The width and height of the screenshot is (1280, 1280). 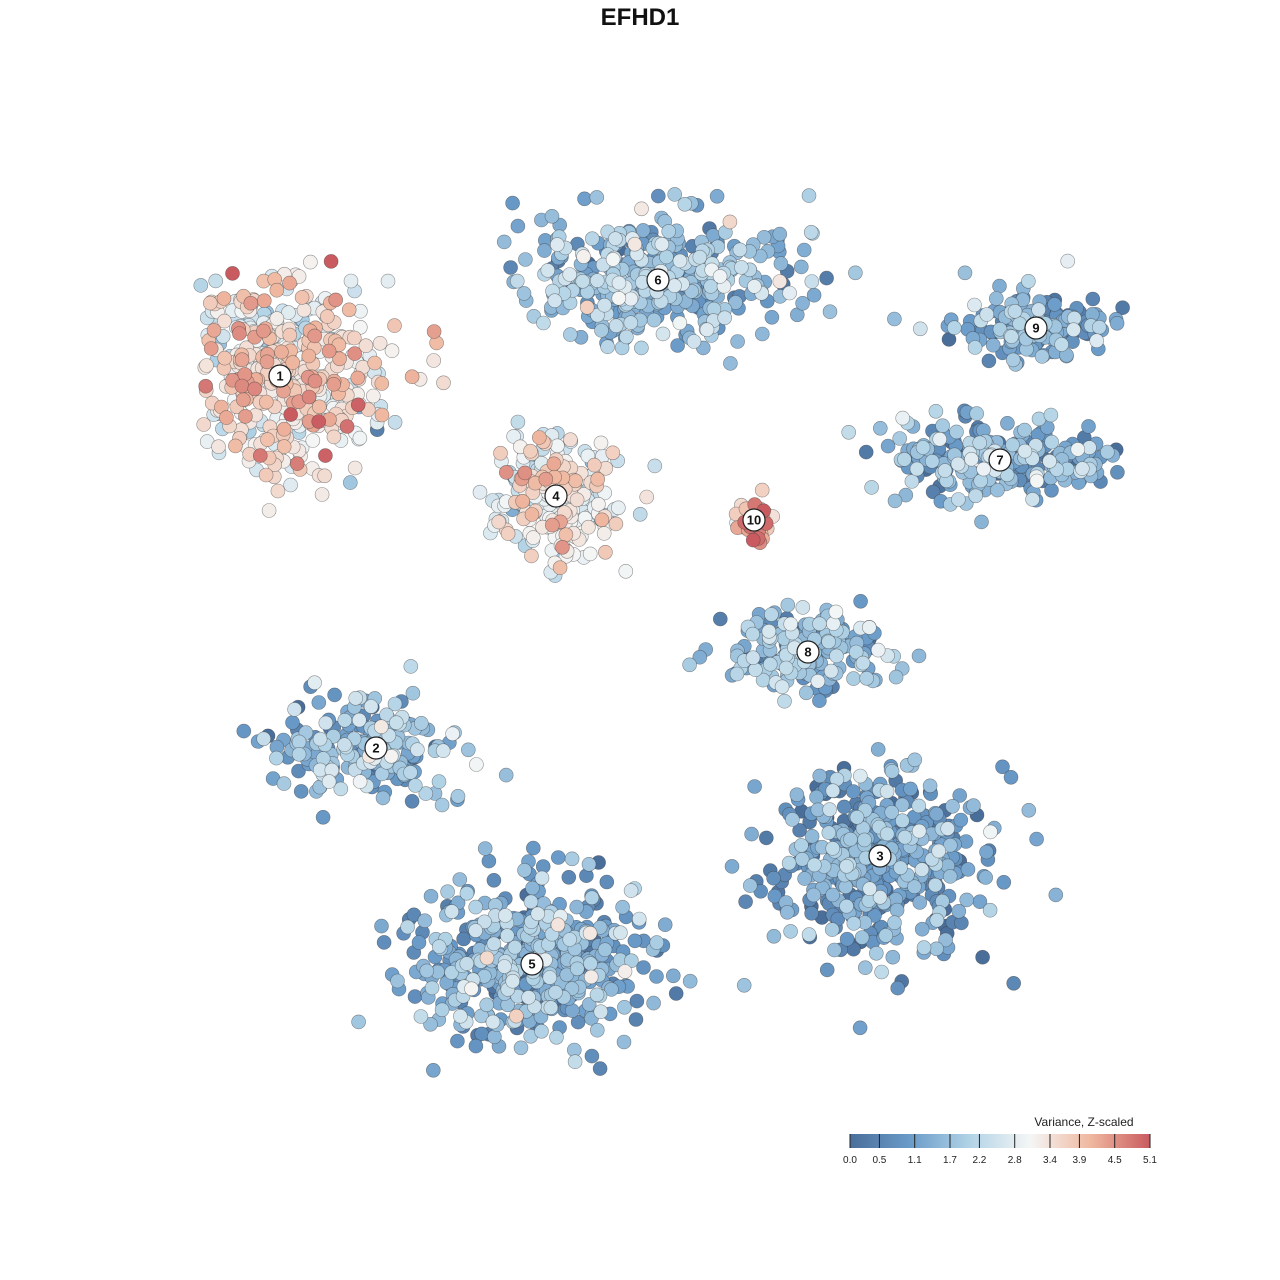 What do you see at coordinates (376, 748) in the screenshot?
I see `cluster-label-2: 2` at bounding box center [376, 748].